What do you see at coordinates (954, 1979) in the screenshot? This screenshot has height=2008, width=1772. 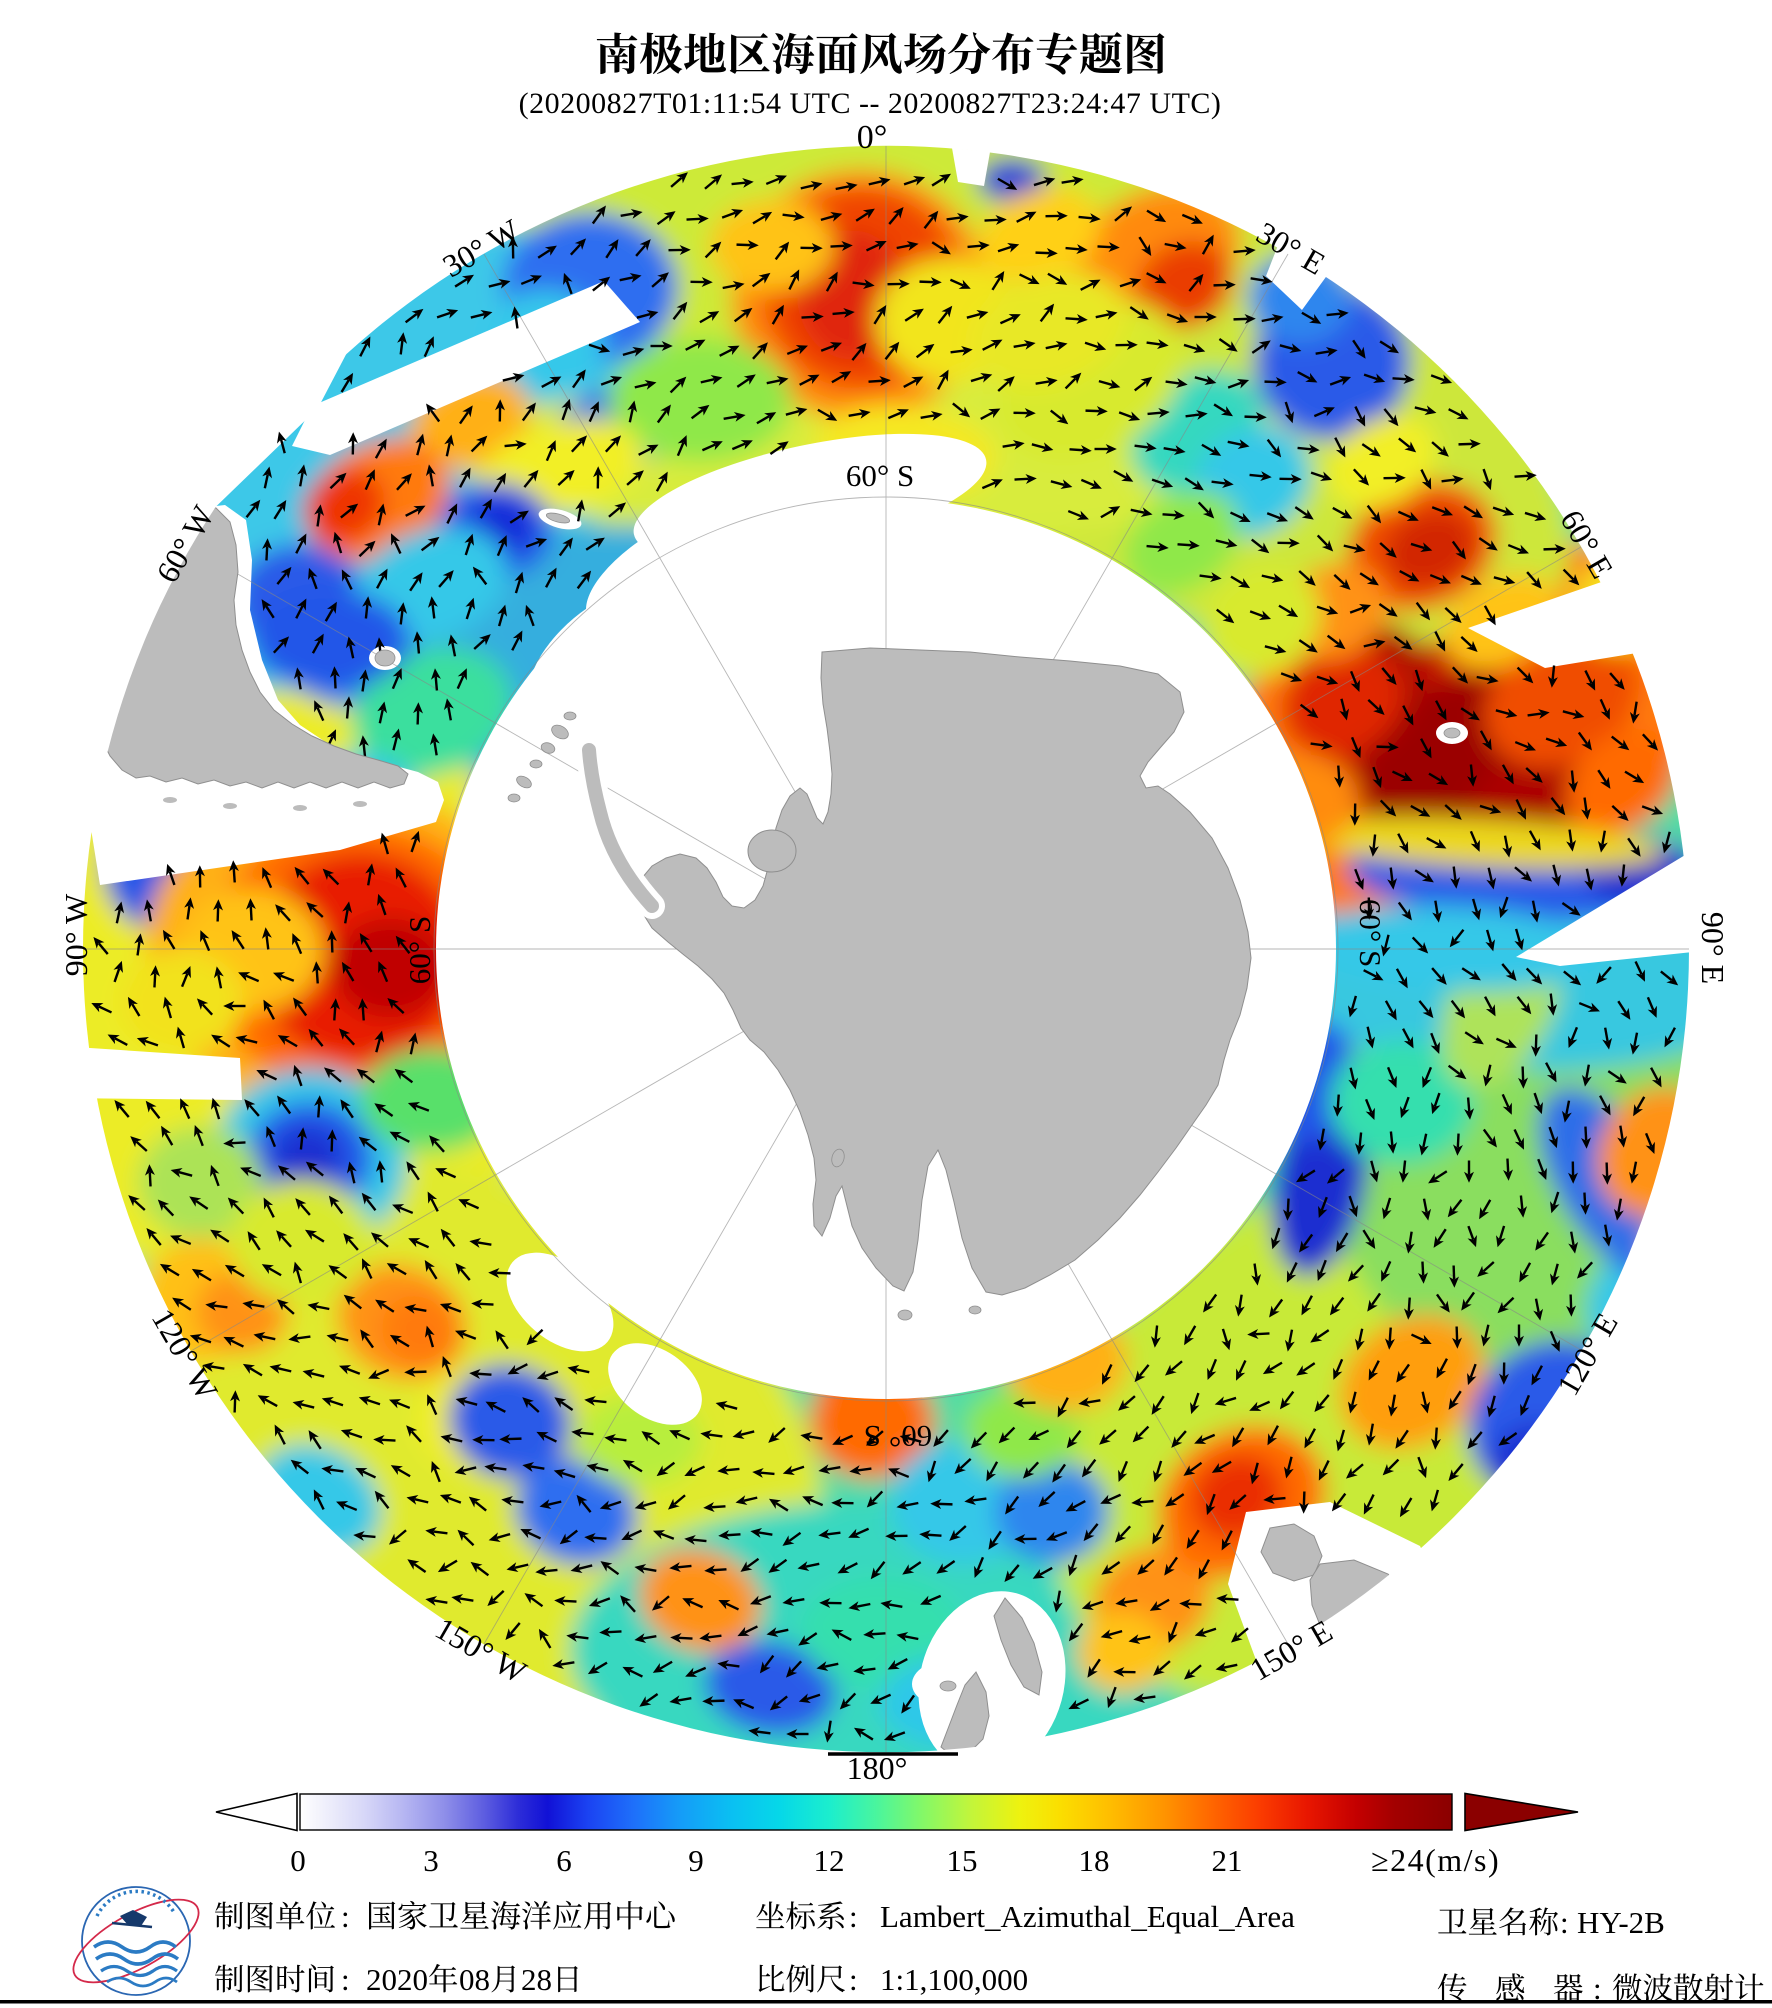 I see `svg-text: 1:1,100,000` at bounding box center [954, 1979].